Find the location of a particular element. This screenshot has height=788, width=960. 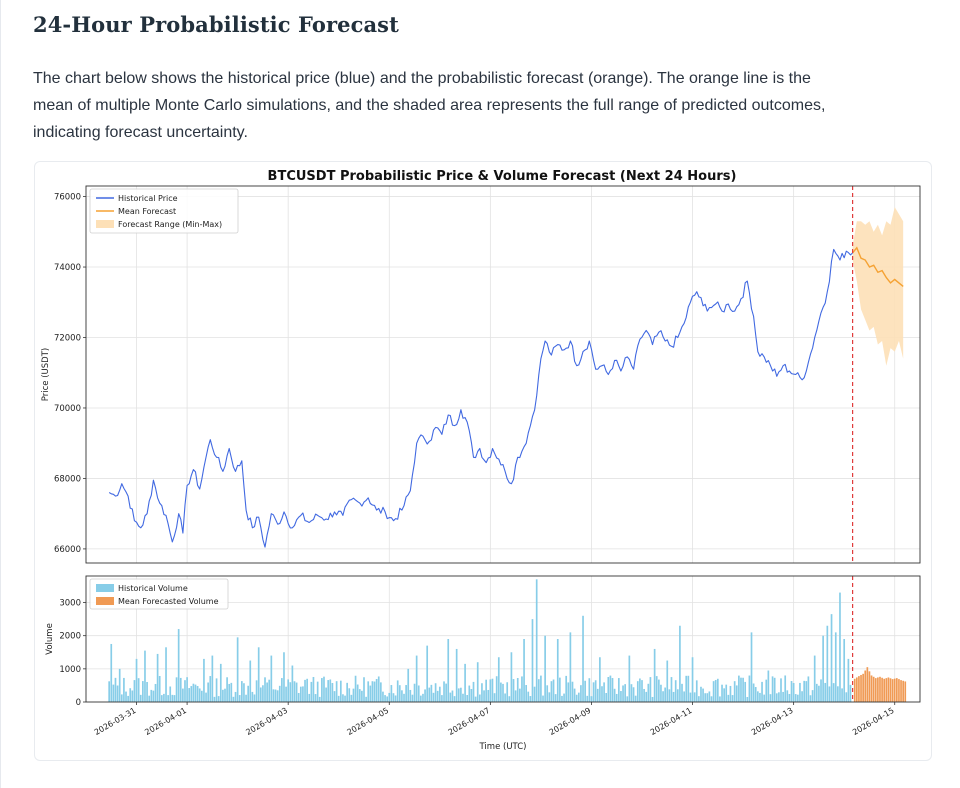

volume-plot-frame is located at coordinates (503, 639).